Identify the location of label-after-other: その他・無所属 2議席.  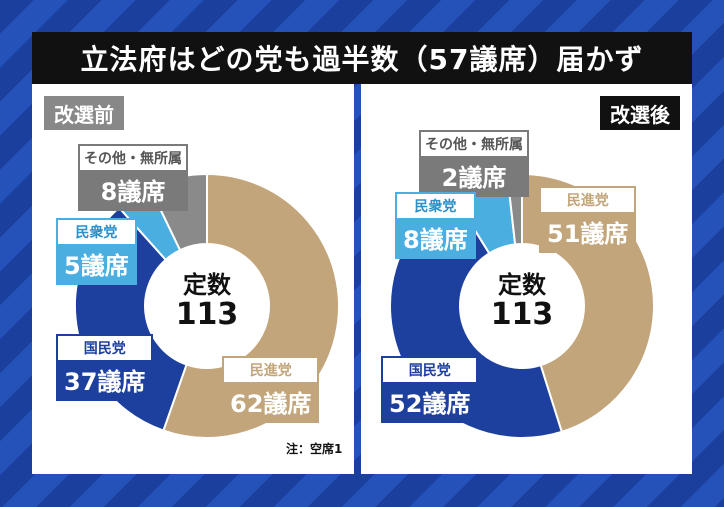
(474, 163).